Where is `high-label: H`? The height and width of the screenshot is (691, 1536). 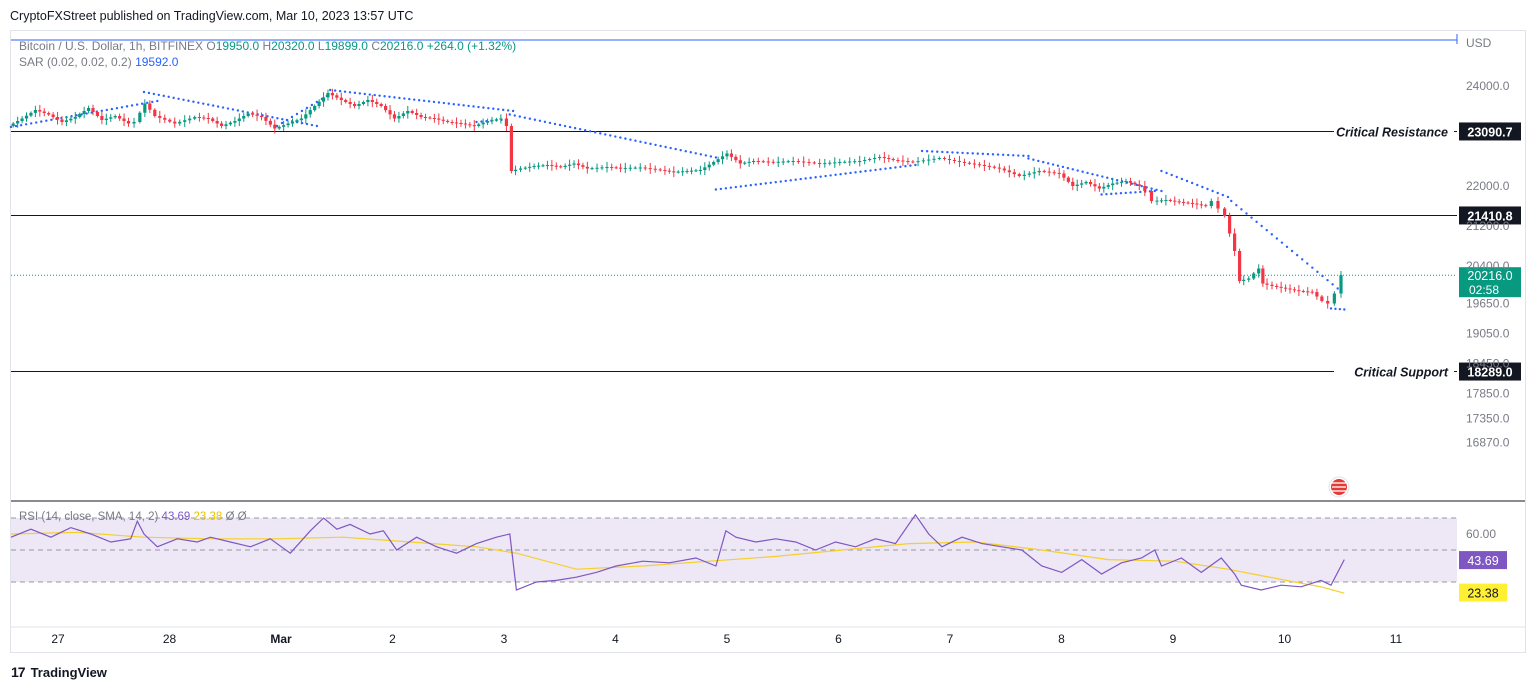 high-label: H is located at coordinates (267, 46).